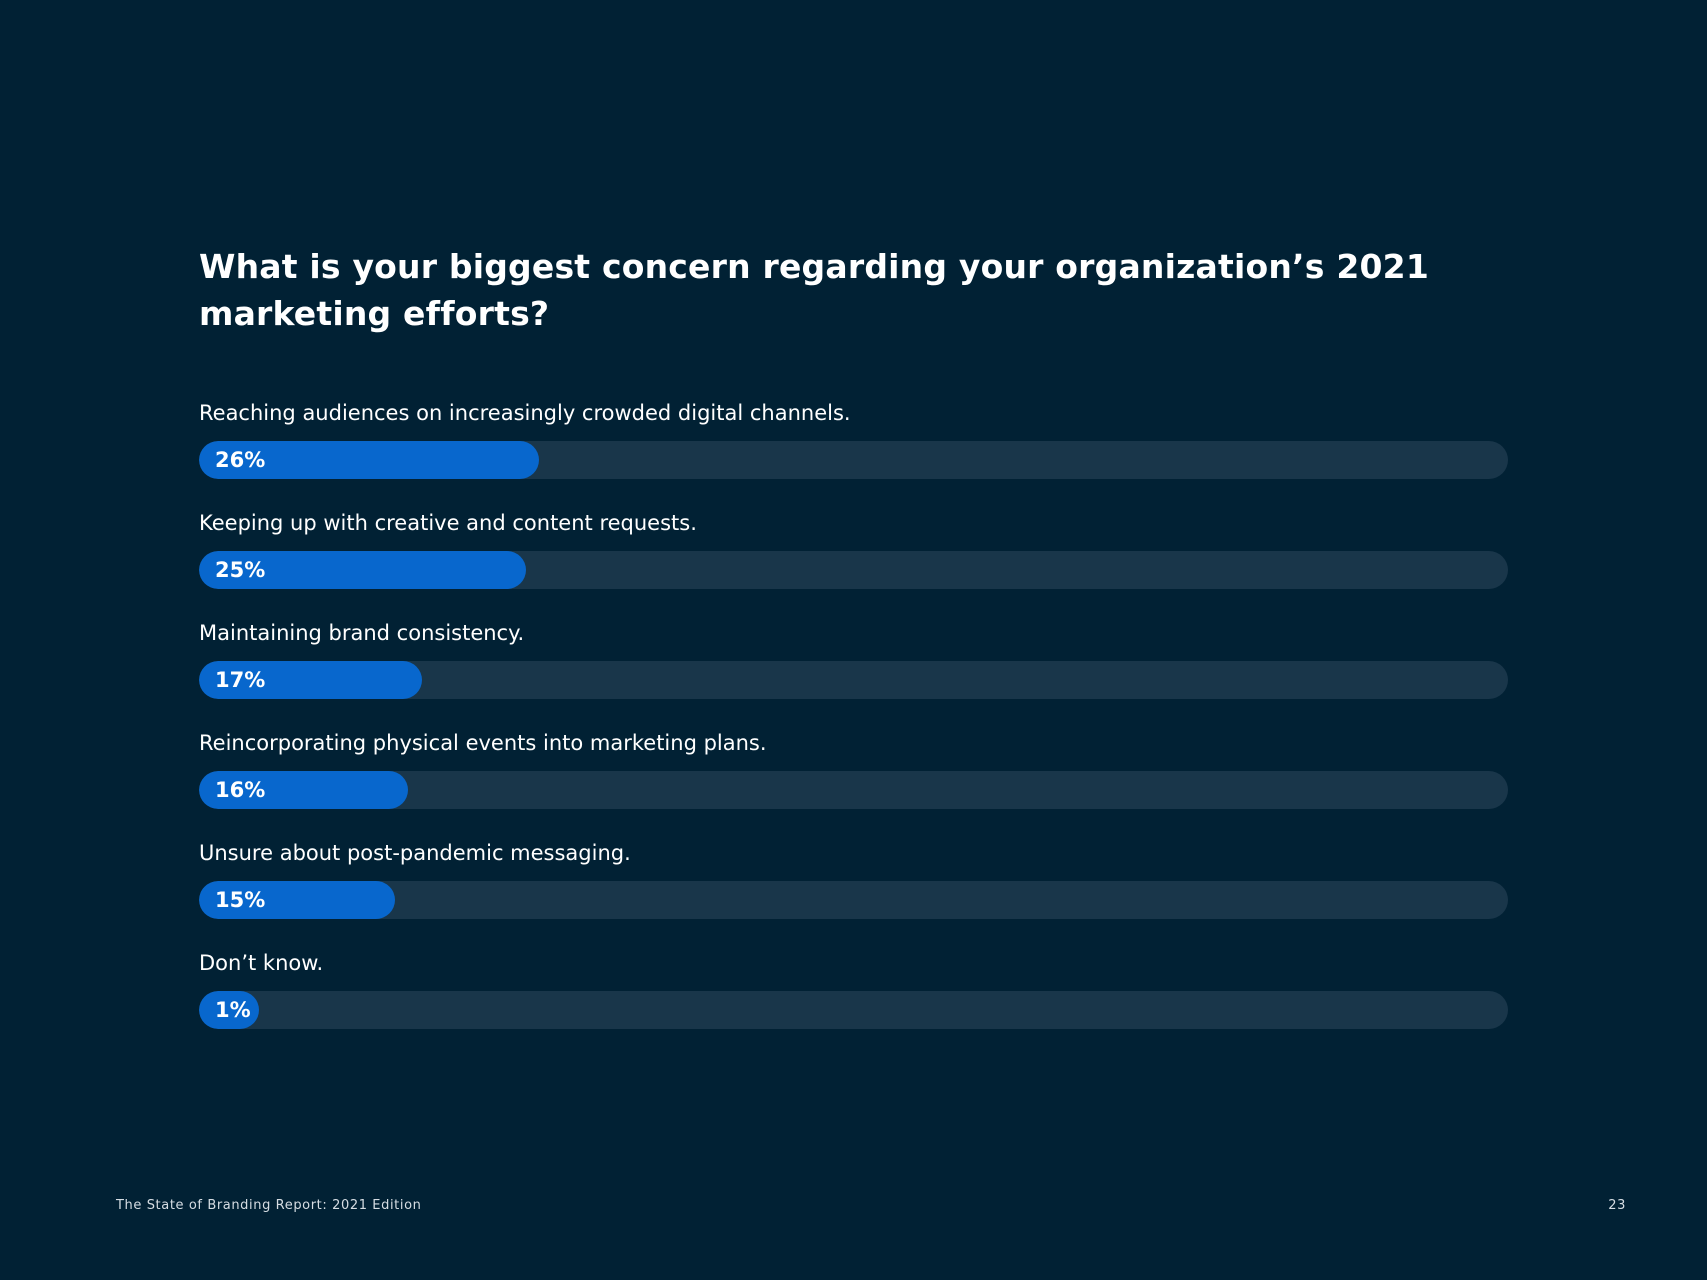 Image resolution: width=1707 pixels, height=1280 pixels. I want to click on bar-category-label: Unsure about post-pandemic messaging., so click(415, 853).